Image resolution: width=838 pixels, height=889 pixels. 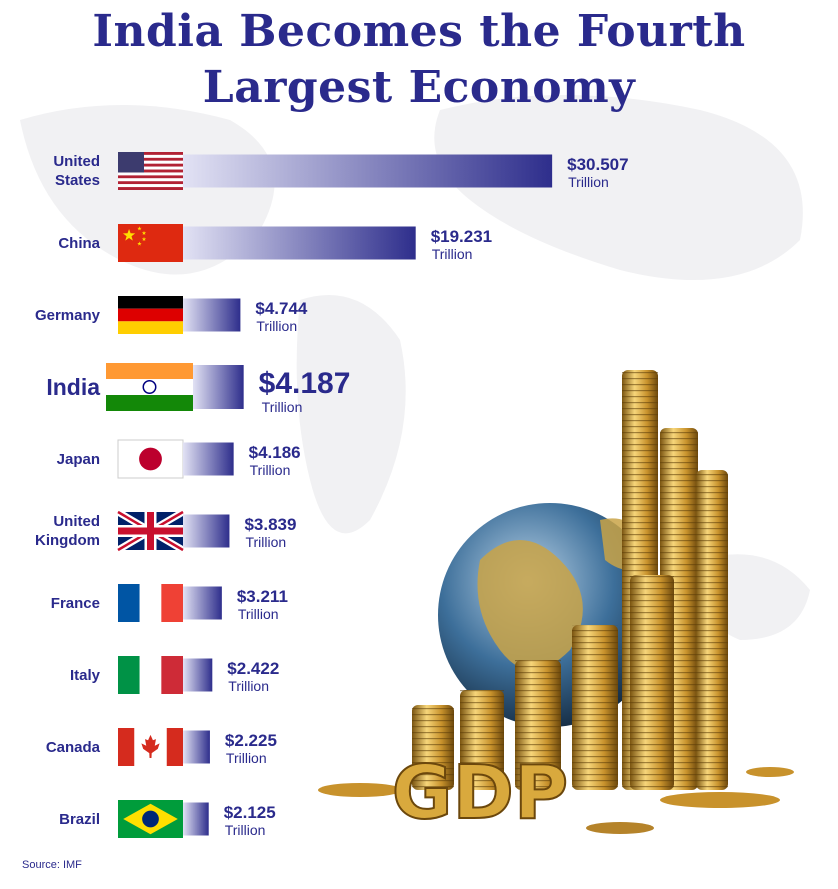 I want to click on category-label: Italy, so click(x=84, y=675).